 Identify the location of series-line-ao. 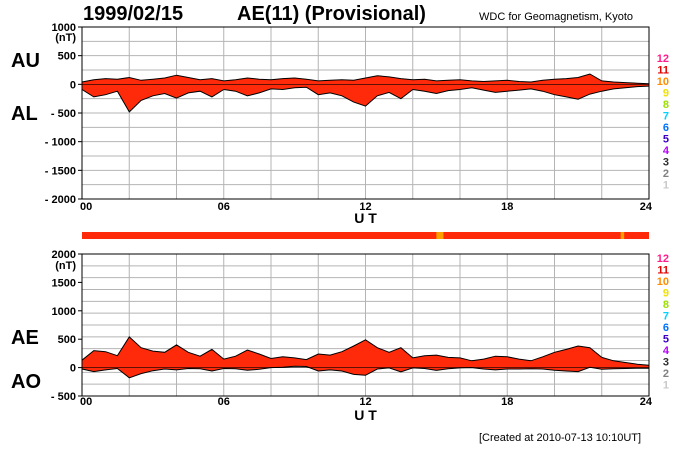
(365, 372).